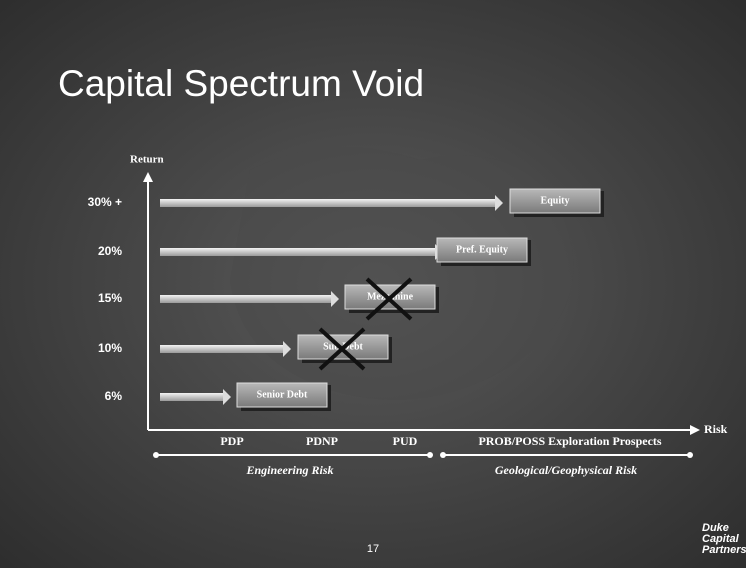 This screenshot has height=568, width=746. What do you see at coordinates (322, 441) in the screenshot?
I see `risk-category: PDNP` at bounding box center [322, 441].